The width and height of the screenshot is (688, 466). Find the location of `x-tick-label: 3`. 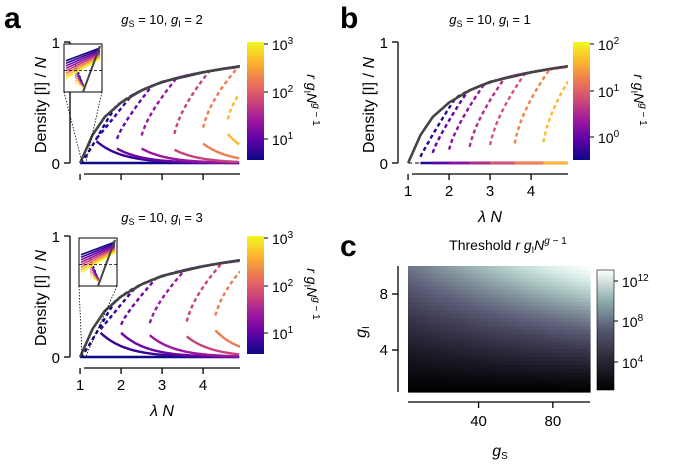

x-tick-label: 3 is located at coordinates (490, 191).